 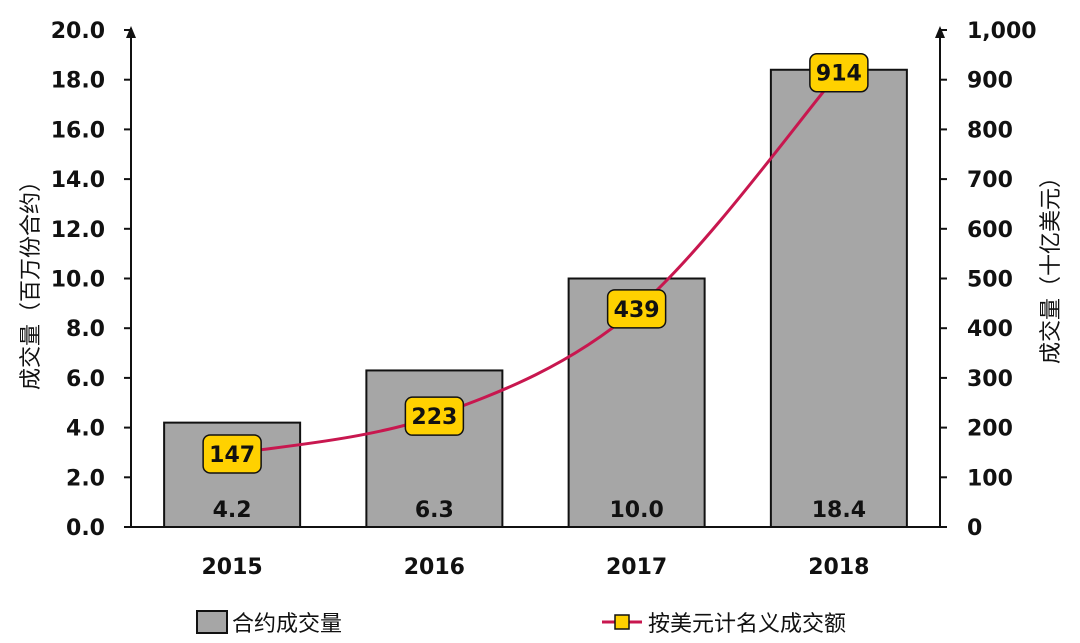 I want to click on left-tick-label: 0.0, so click(x=85, y=528).